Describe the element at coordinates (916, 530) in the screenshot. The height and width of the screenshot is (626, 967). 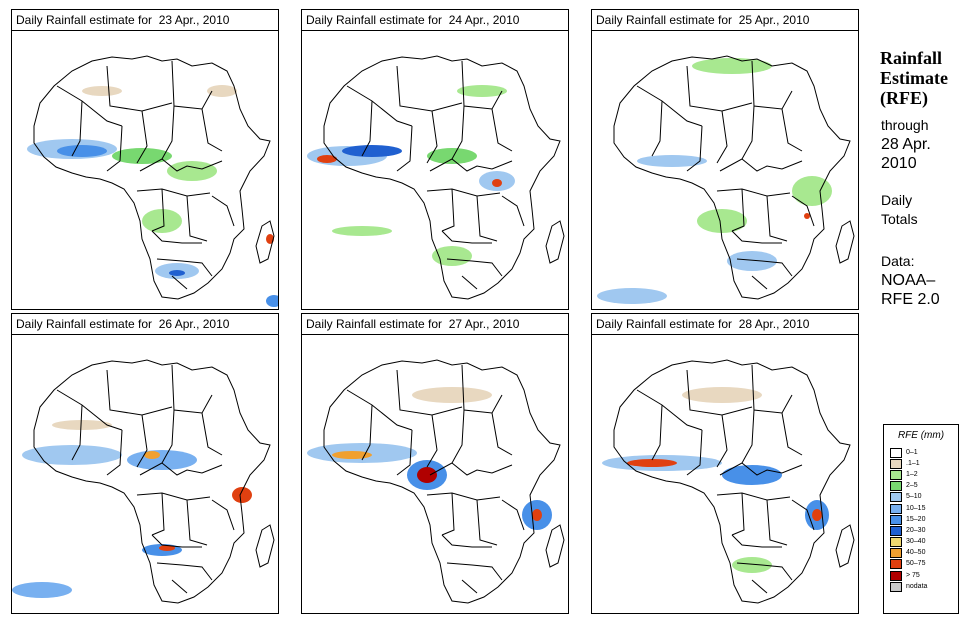
I see `legend-label: 20–30` at that location.